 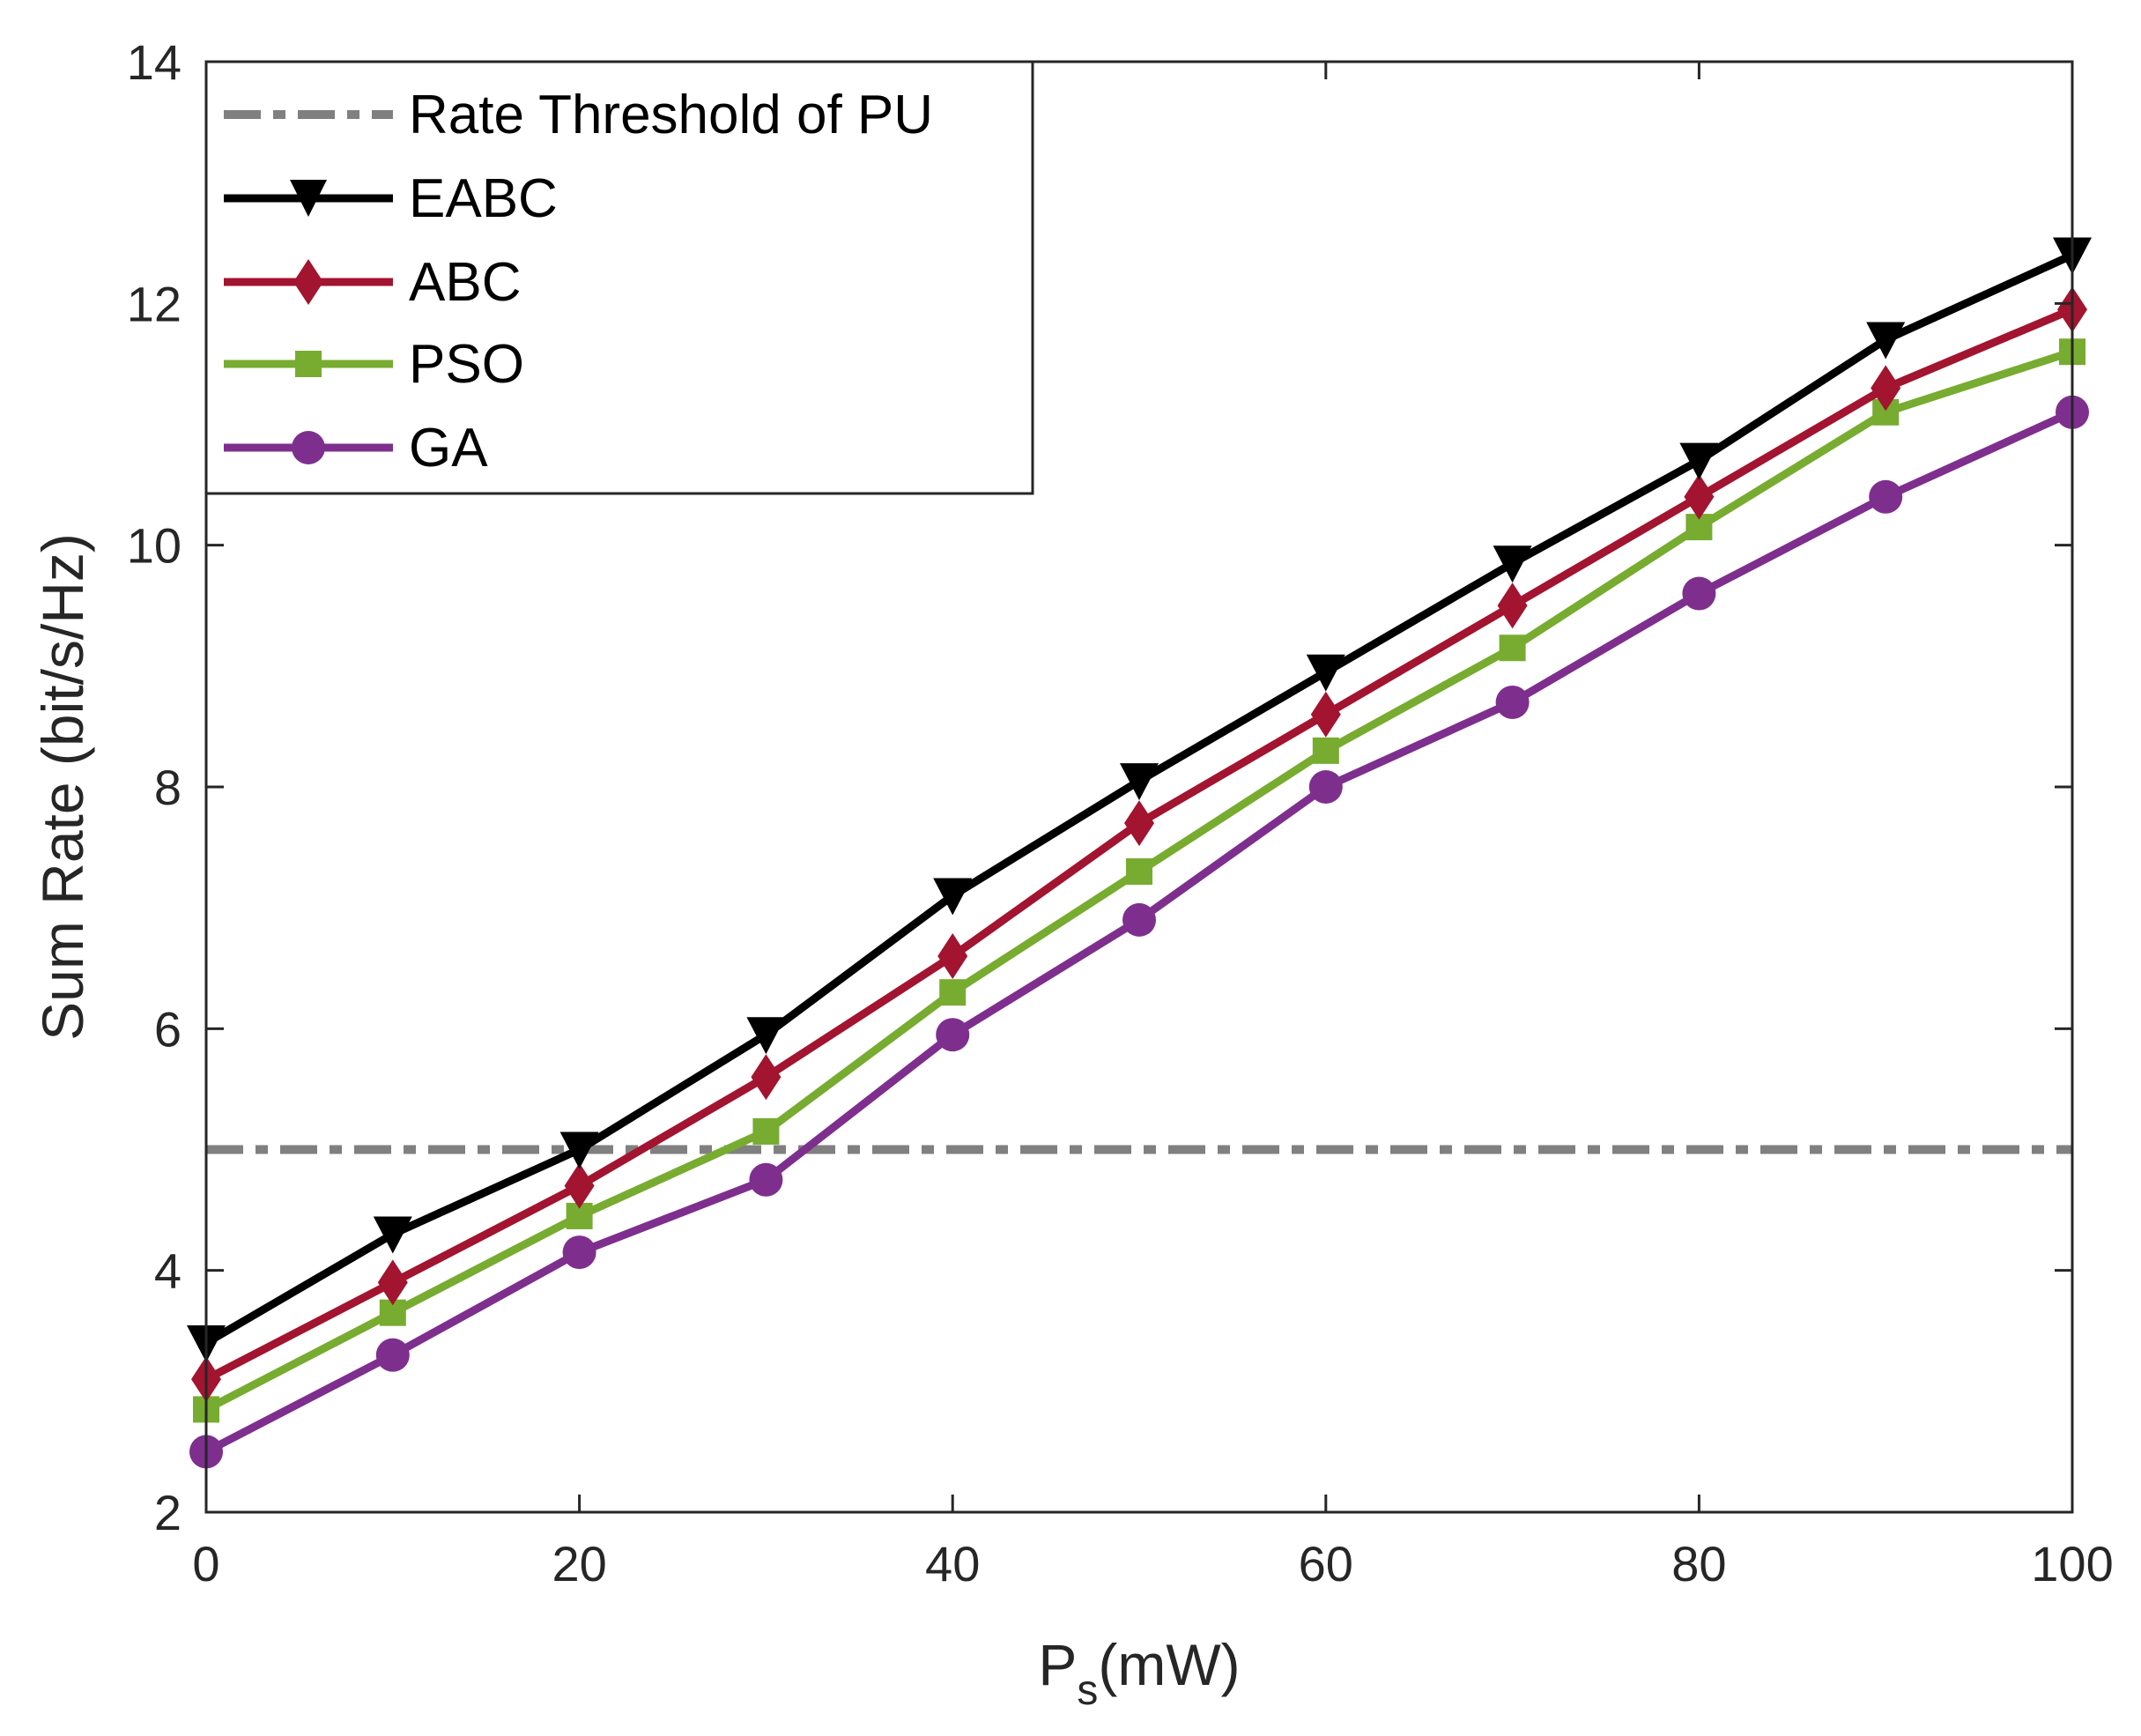 What do you see at coordinates (1057, 1664) in the screenshot?
I see `x-axis-label-main: P` at bounding box center [1057, 1664].